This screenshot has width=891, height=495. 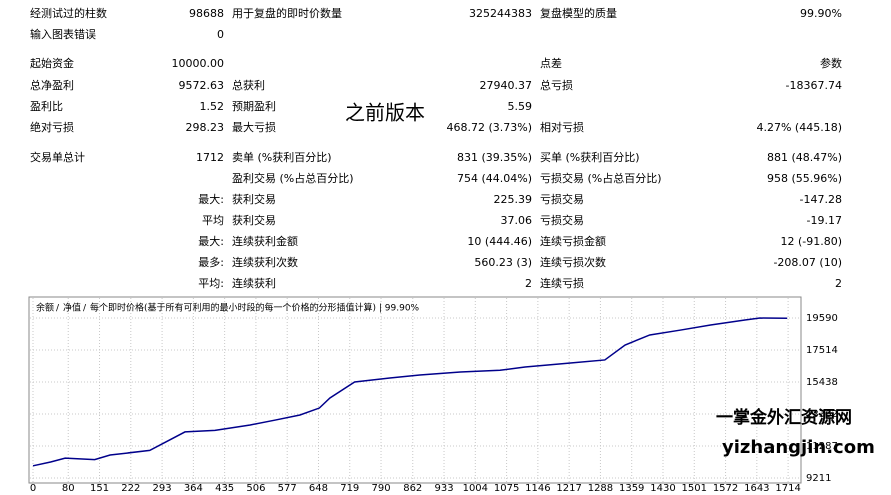 I want to click on y-tick-label: 19590, so click(x=822, y=318).